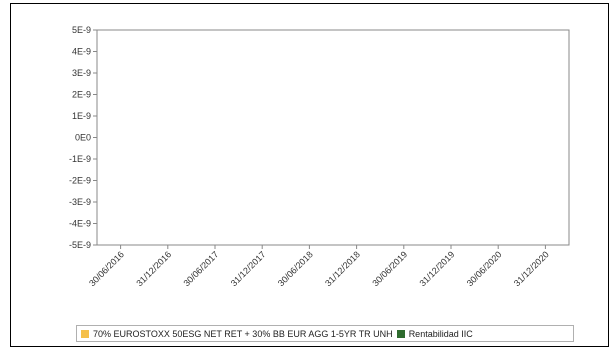 This screenshot has height=351, width=613. Describe the element at coordinates (80, 202) in the screenshot. I see `y-tick-label: -3E-9` at that location.